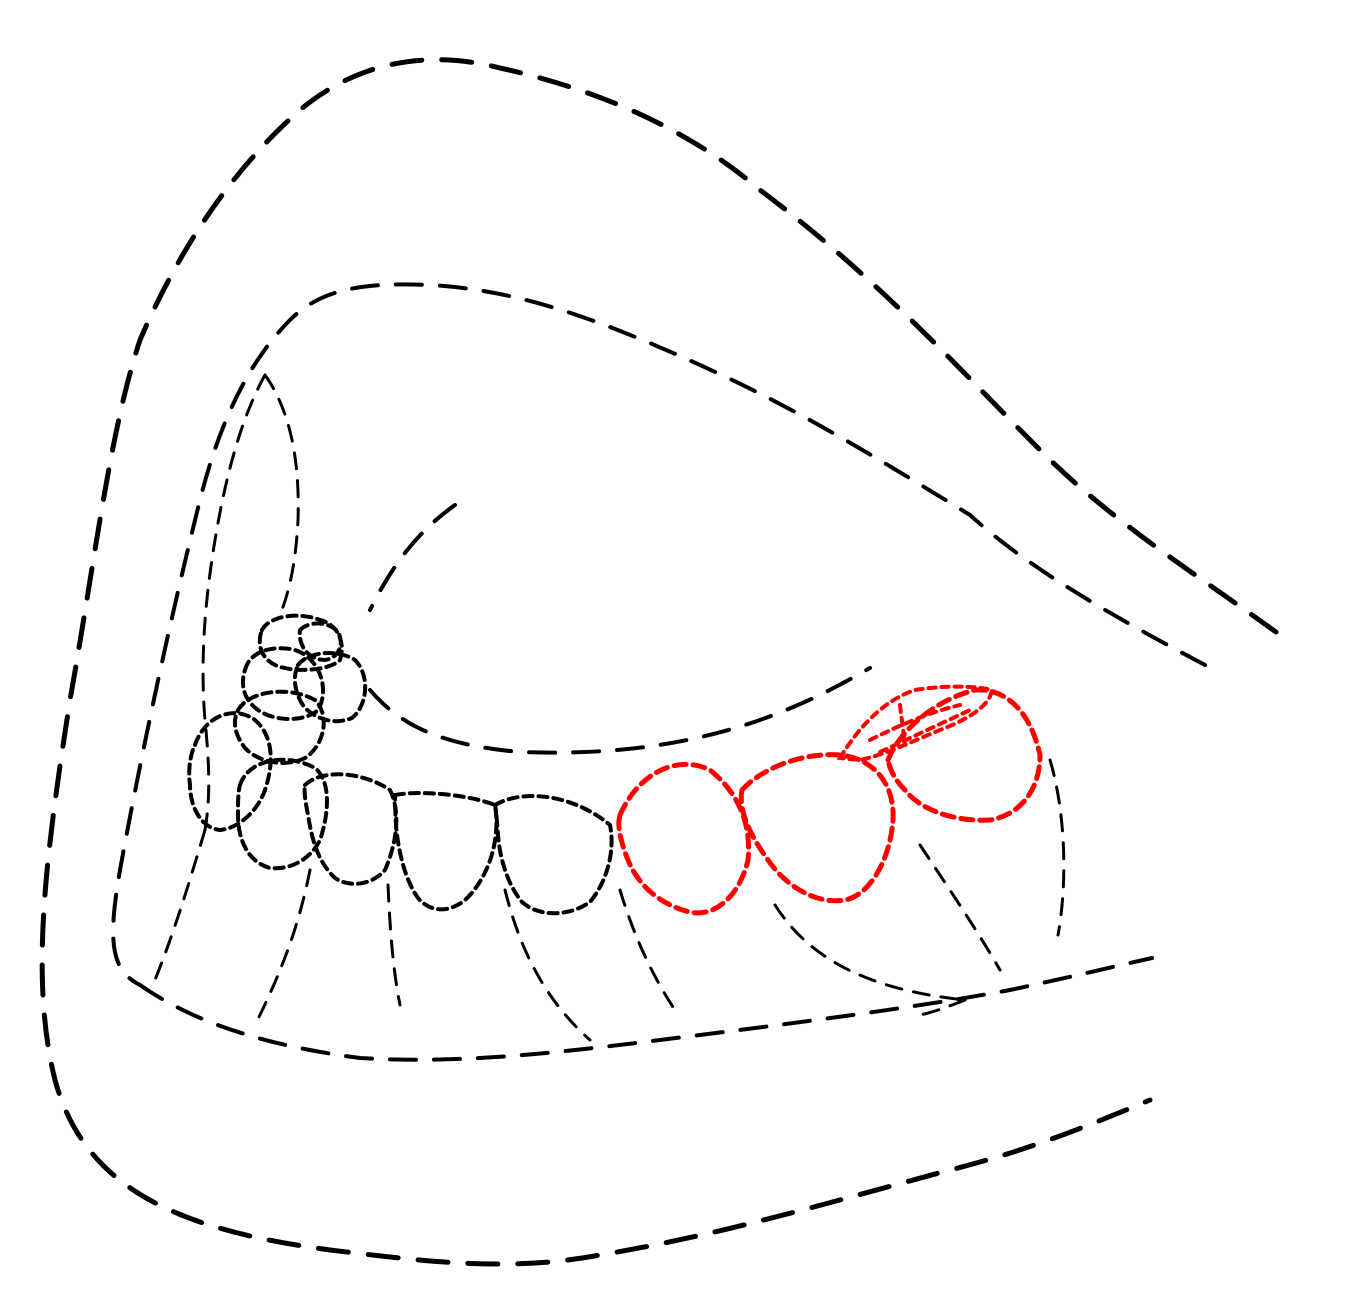 Image resolution: width=1359 pixels, height=1303 pixels. I want to click on red-erupting-tooth, so click(915, 723).